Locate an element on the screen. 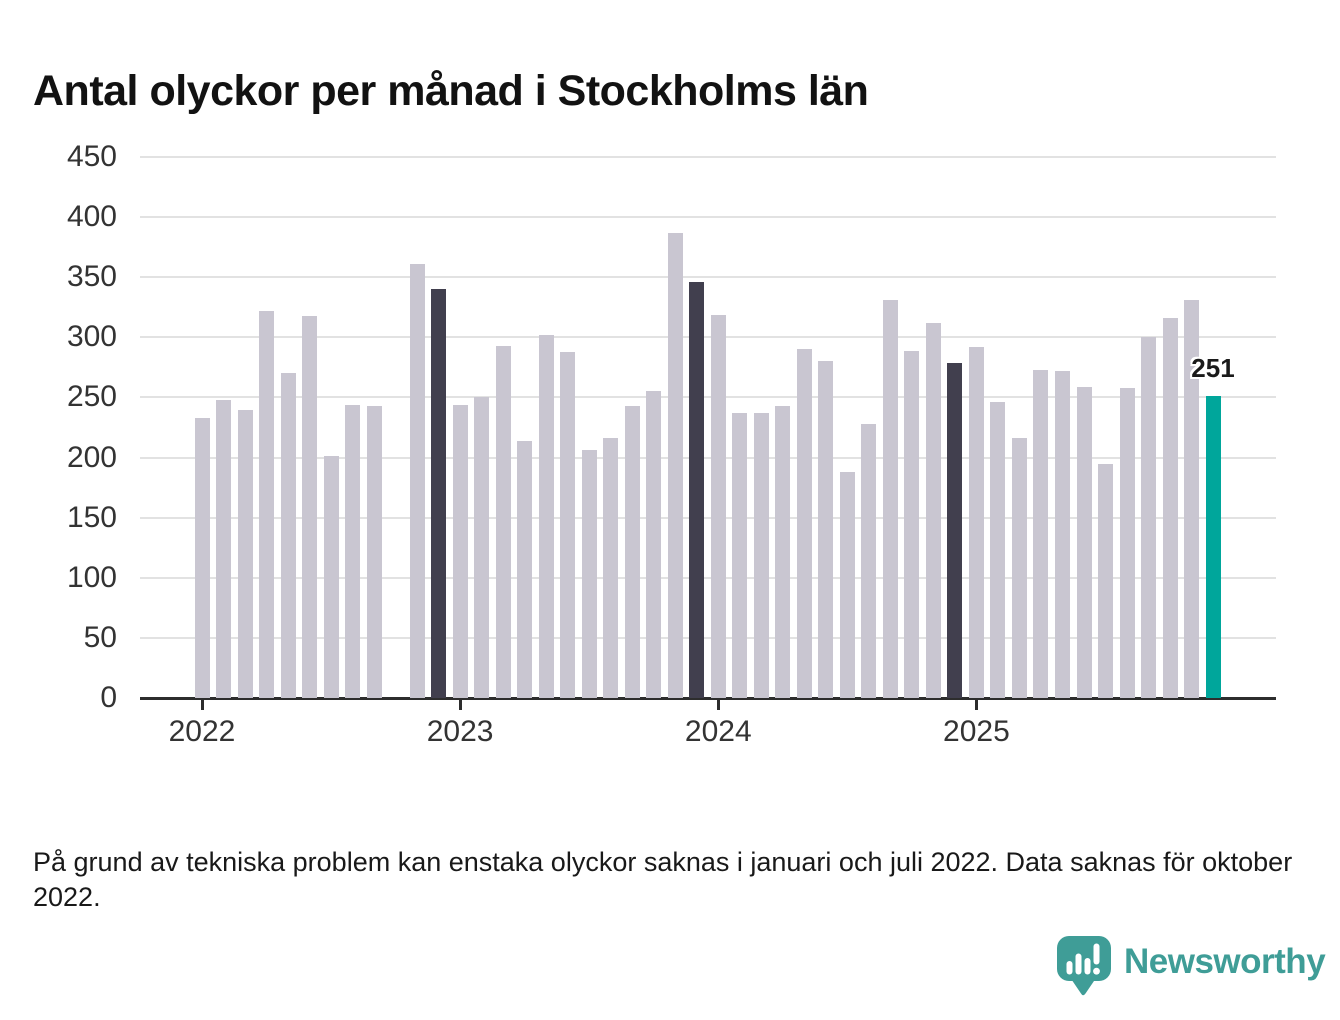 This screenshot has height=1020, width=1340. logo-exclamation-bar is located at coordinates (1096, 954).